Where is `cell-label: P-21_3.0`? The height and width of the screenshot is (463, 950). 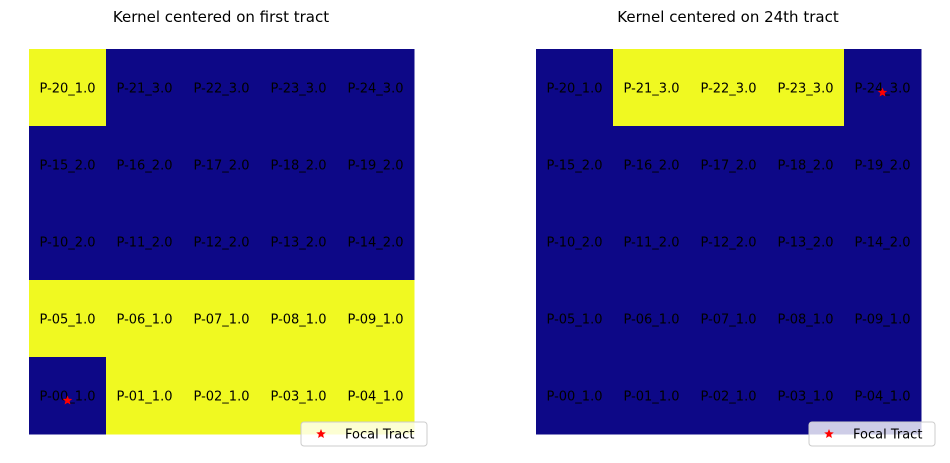
cell-label: P-21_3.0 is located at coordinates (145, 89).